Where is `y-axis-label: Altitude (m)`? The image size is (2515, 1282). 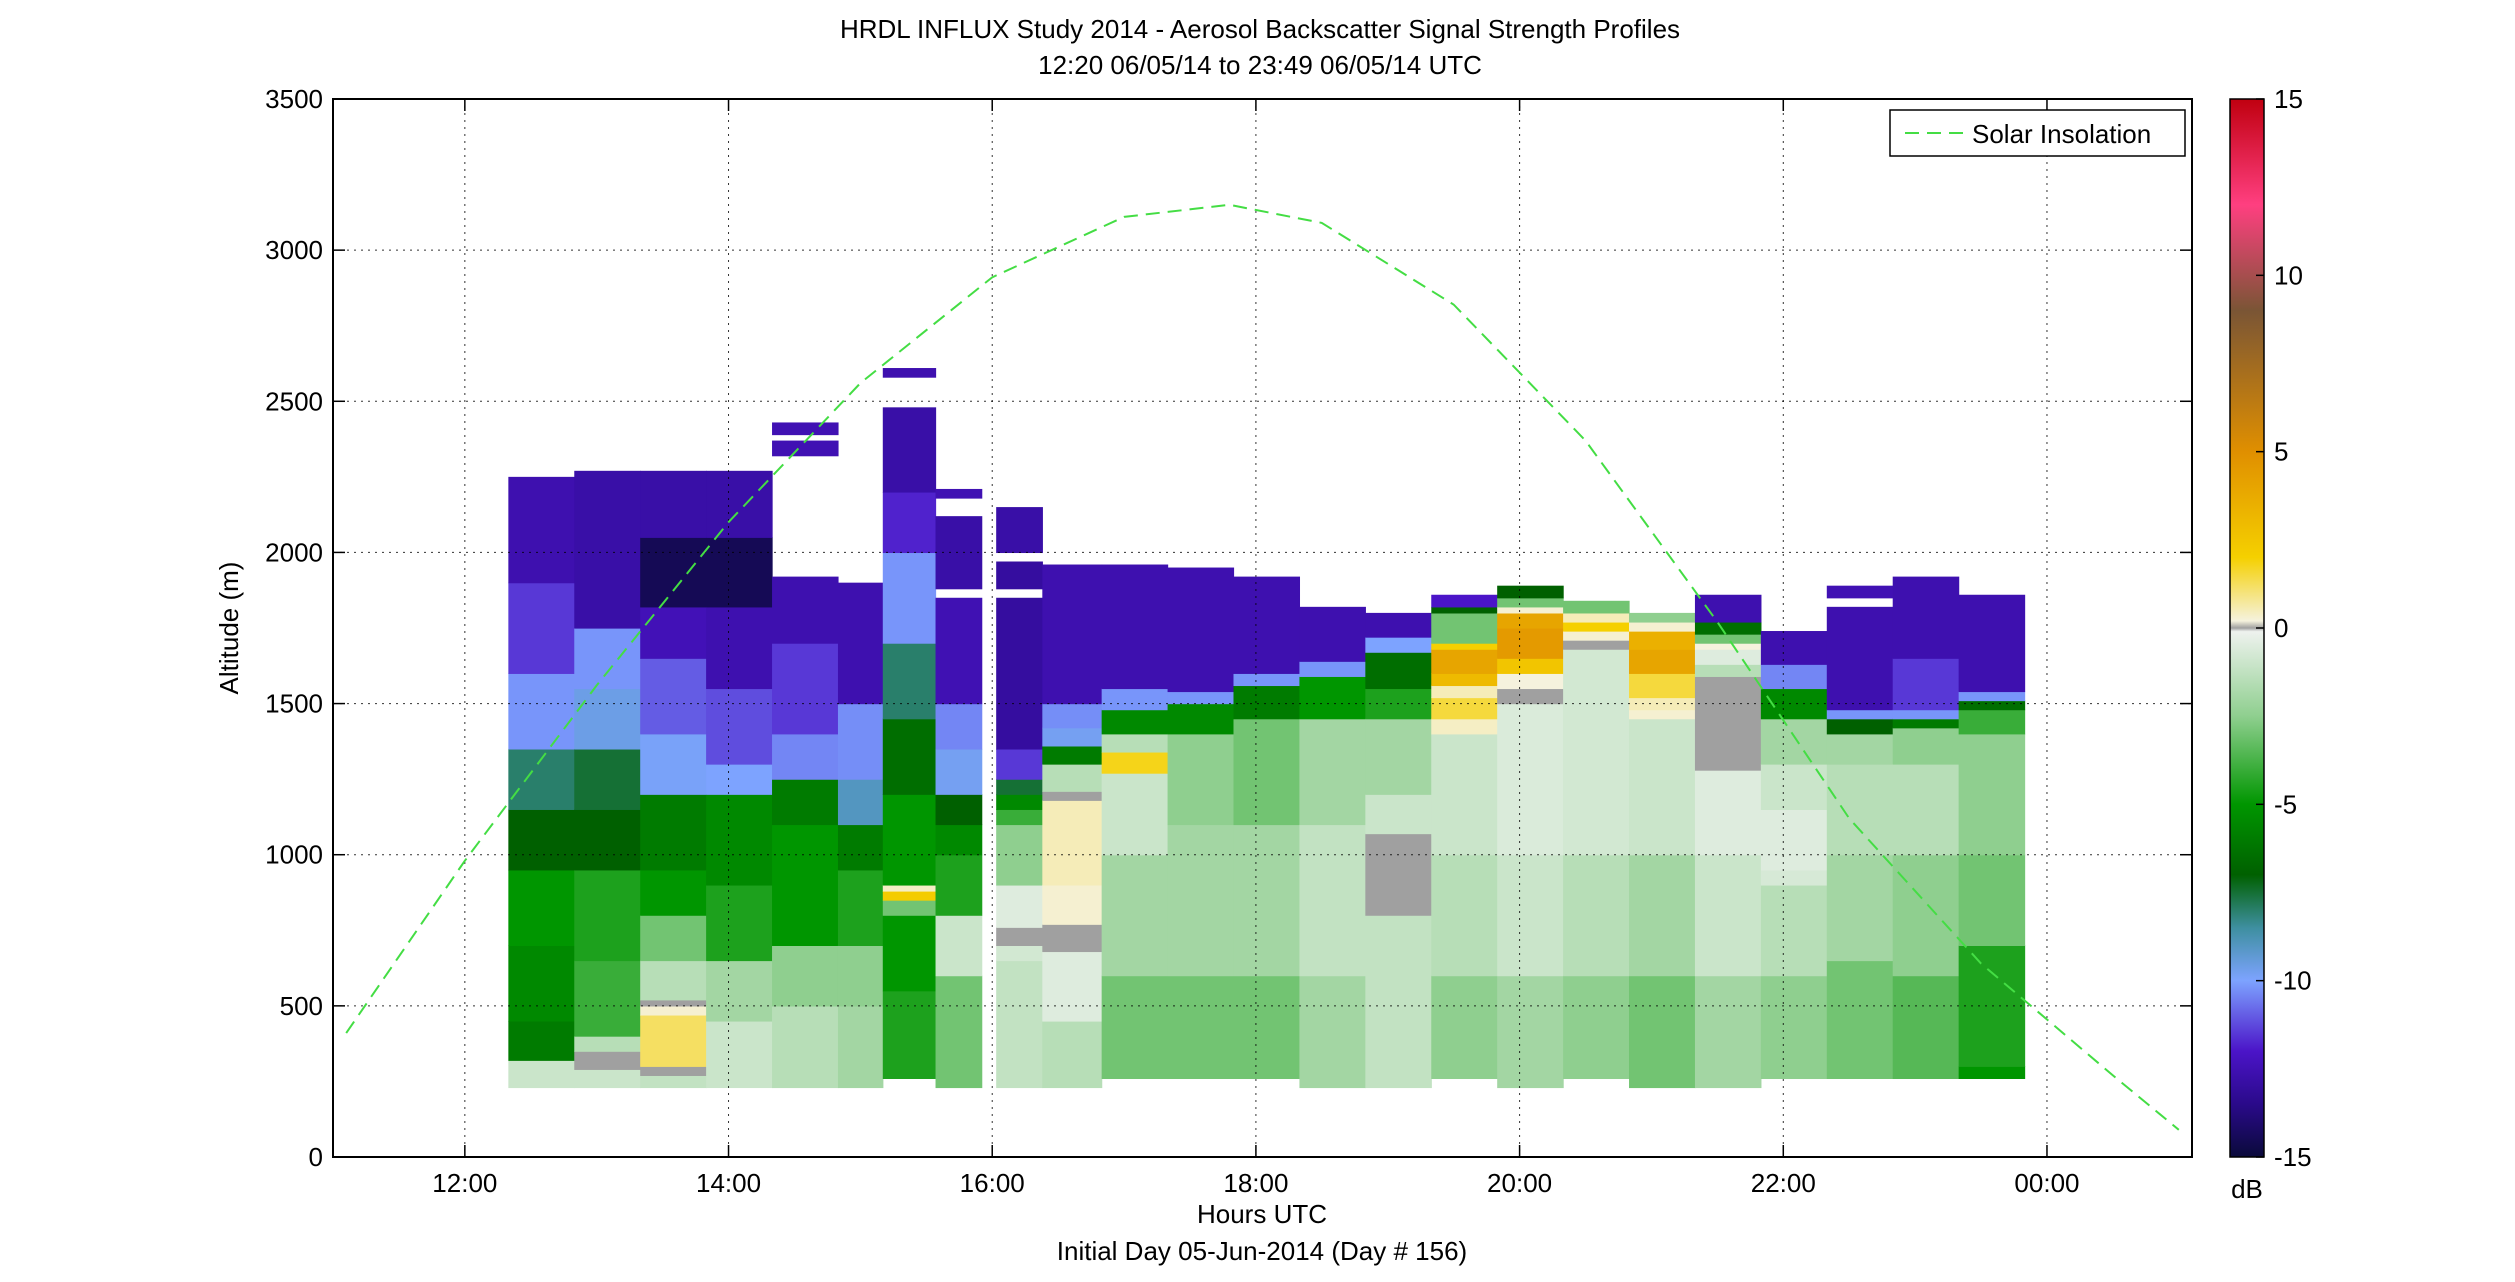 y-axis-label: Altitude (m) is located at coordinates (229, 628).